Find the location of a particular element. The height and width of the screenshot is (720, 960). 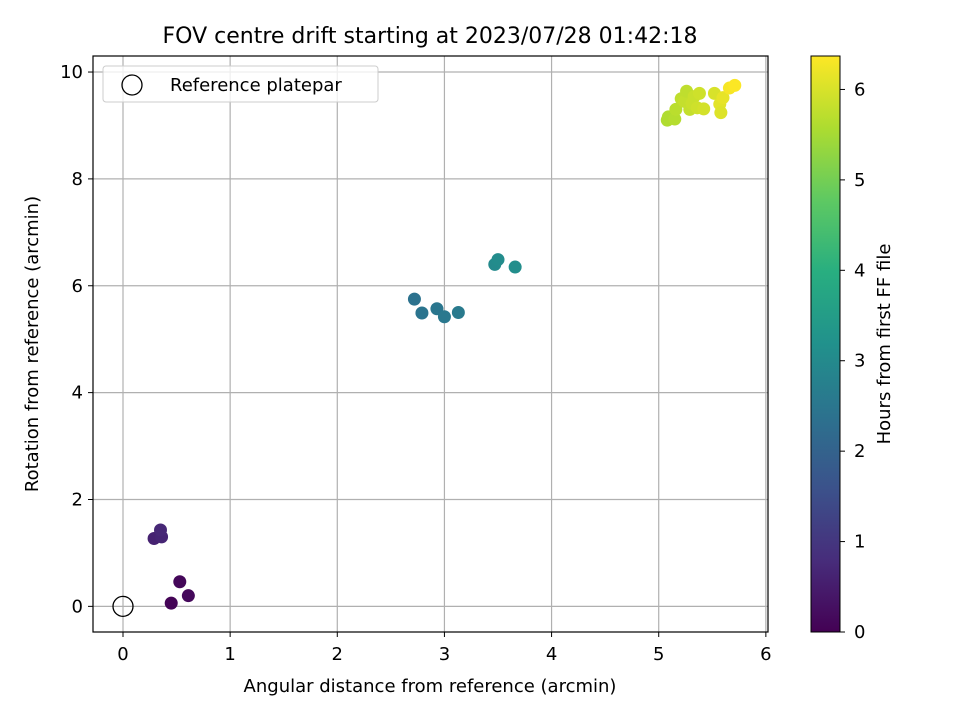

x-tick-label: 3 is located at coordinates (444, 654).